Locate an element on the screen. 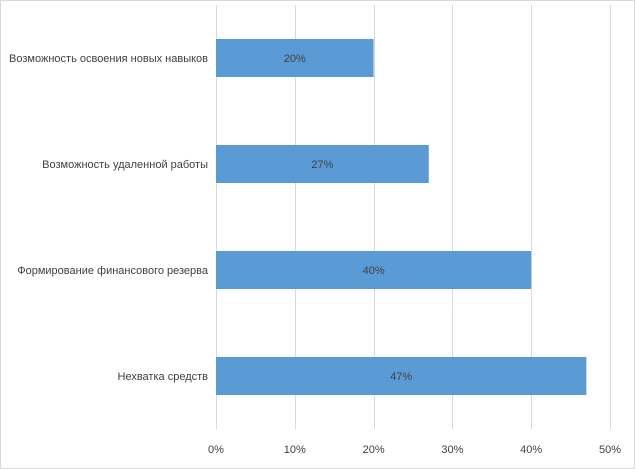 The width and height of the screenshot is (635, 469). category-label: Возможность освоения новых навыков is located at coordinates (108, 59).